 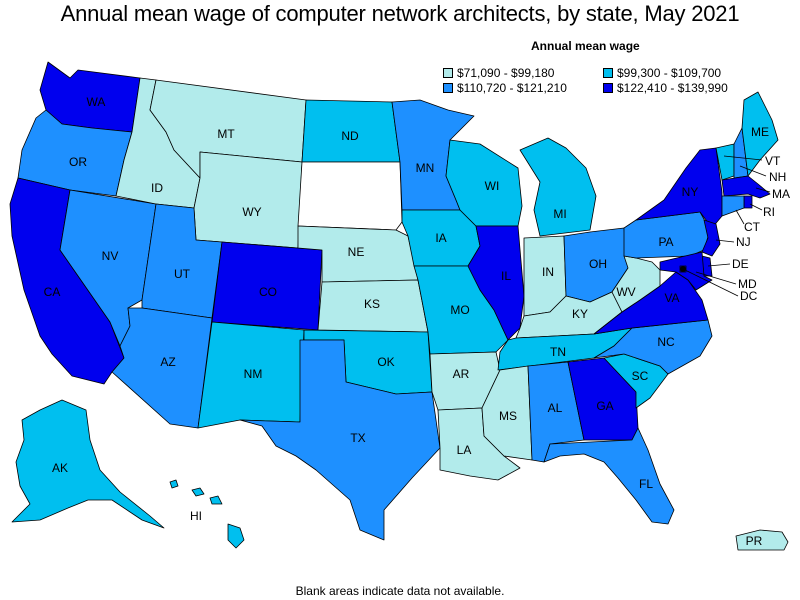 What do you see at coordinates (609, 476) in the screenshot?
I see `state-fl` at bounding box center [609, 476].